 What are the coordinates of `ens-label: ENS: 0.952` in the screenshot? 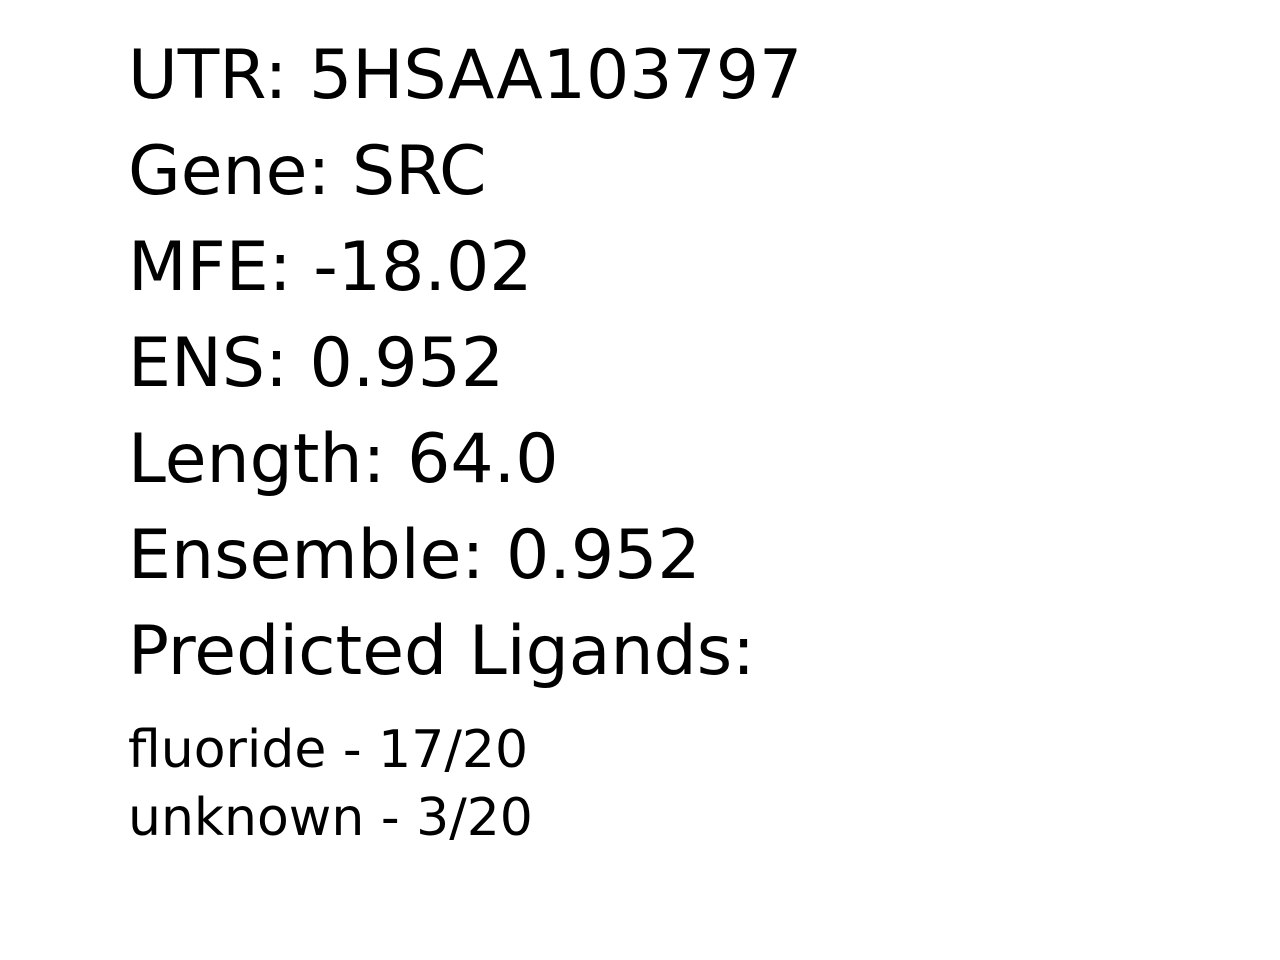 It's located at (316, 363).